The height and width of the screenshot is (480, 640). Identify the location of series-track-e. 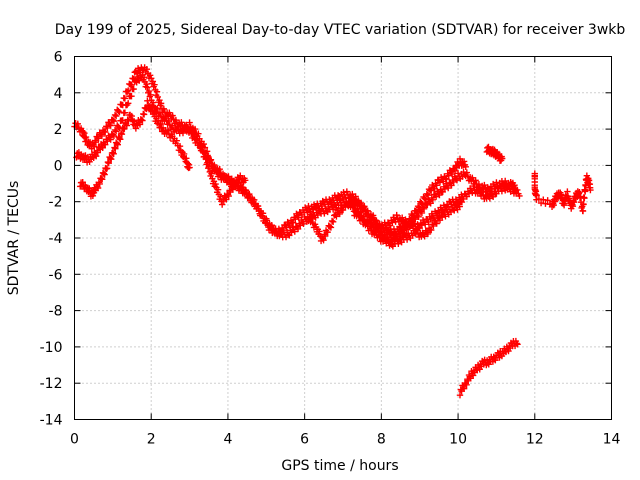
(414, 213).